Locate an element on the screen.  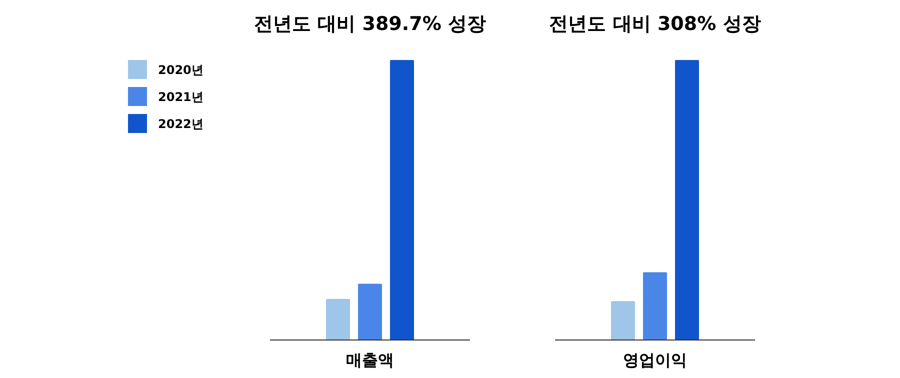
legend-label: 2022년 is located at coordinates (181, 124).